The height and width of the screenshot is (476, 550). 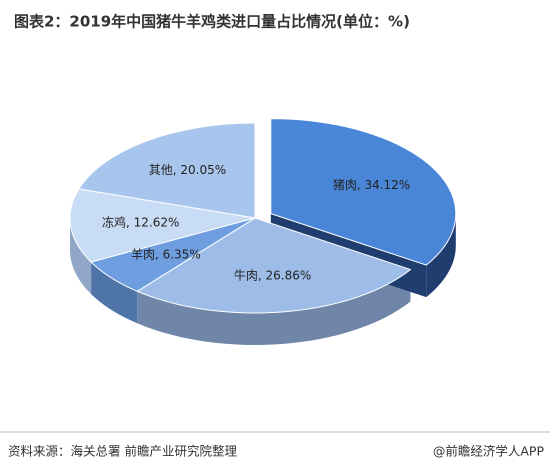 What do you see at coordinates (122, 451) in the screenshot?
I see `source: 资料来源：海关总署 前瞻产业研究院整理` at bounding box center [122, 451].